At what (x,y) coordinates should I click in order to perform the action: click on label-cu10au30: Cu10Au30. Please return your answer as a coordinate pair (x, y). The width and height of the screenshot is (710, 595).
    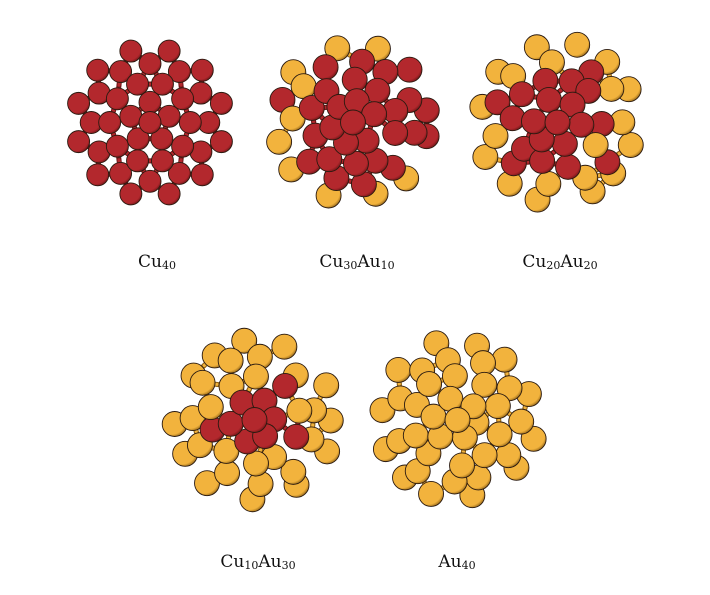
    Looking at the image, I should click on (257, 562).